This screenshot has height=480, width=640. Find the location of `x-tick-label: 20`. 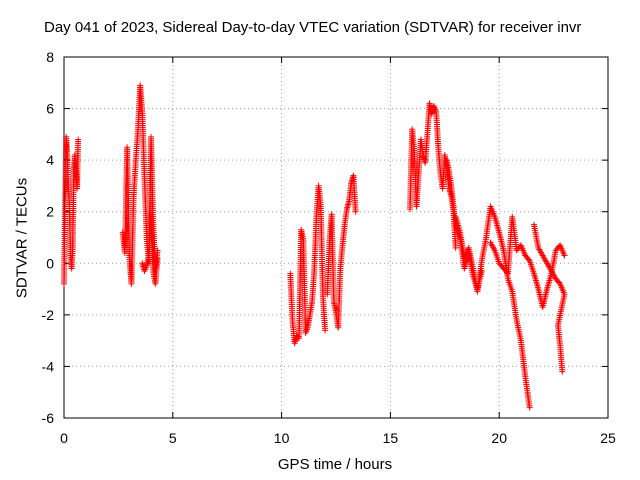

x-tick-label: 20 is located at coordinates (499, 438).